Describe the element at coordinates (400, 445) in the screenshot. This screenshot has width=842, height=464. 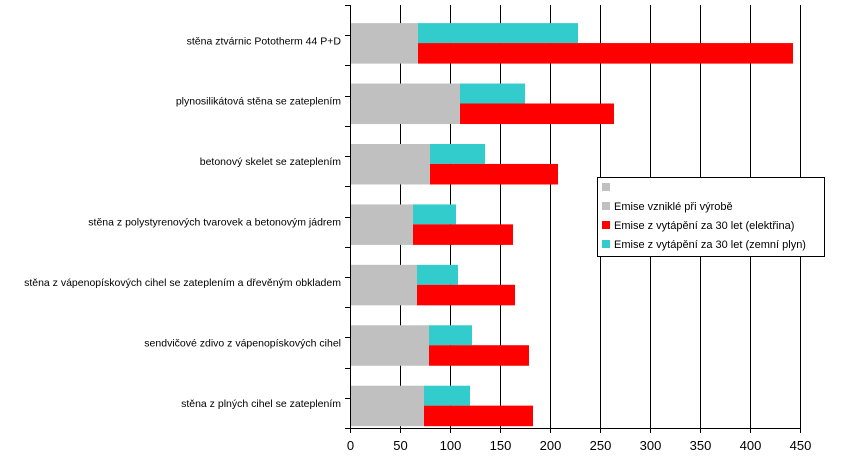
I see `x-tick-label-50: 50` at that location.